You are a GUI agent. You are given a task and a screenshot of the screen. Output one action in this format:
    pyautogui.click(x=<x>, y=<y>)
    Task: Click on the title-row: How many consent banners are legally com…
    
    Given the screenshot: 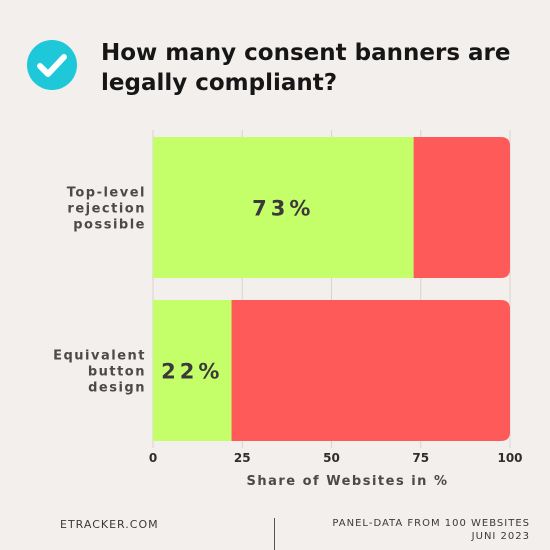 What is the action you would take?
    pyautogui.click(x=277, y=70)
    